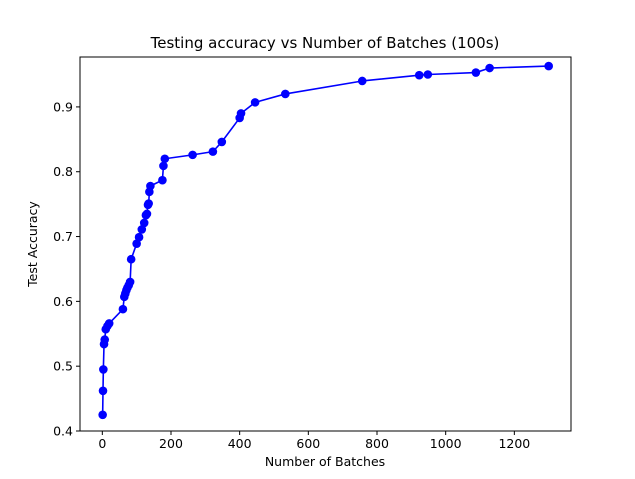 The height and width of the screenshot is (479, 635). I want to click on x-tick-label: 1200, so click(514, 443).